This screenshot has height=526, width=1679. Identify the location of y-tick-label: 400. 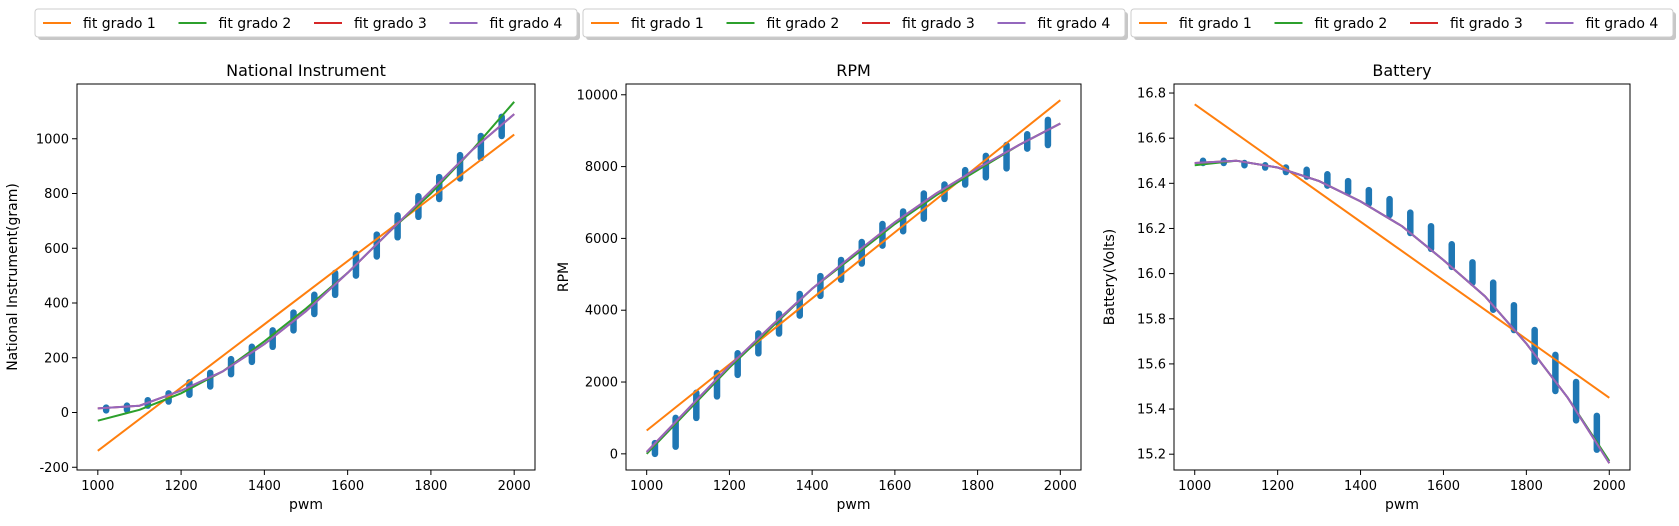
(56, 304).